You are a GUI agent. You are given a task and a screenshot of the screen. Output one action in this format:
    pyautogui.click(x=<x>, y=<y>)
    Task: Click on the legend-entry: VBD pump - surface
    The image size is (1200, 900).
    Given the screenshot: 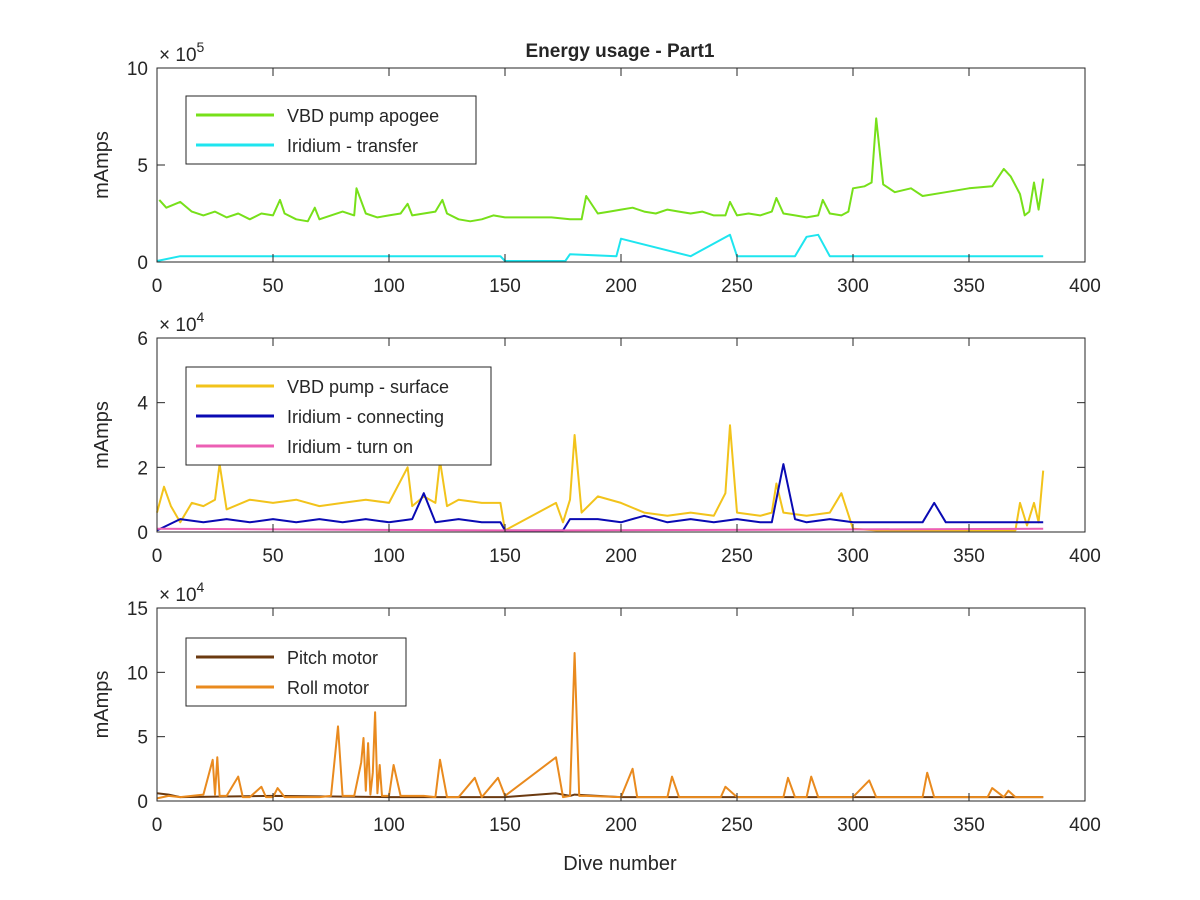 What is the action you would take?
    pyautogui.click(x=368, y=387)
    